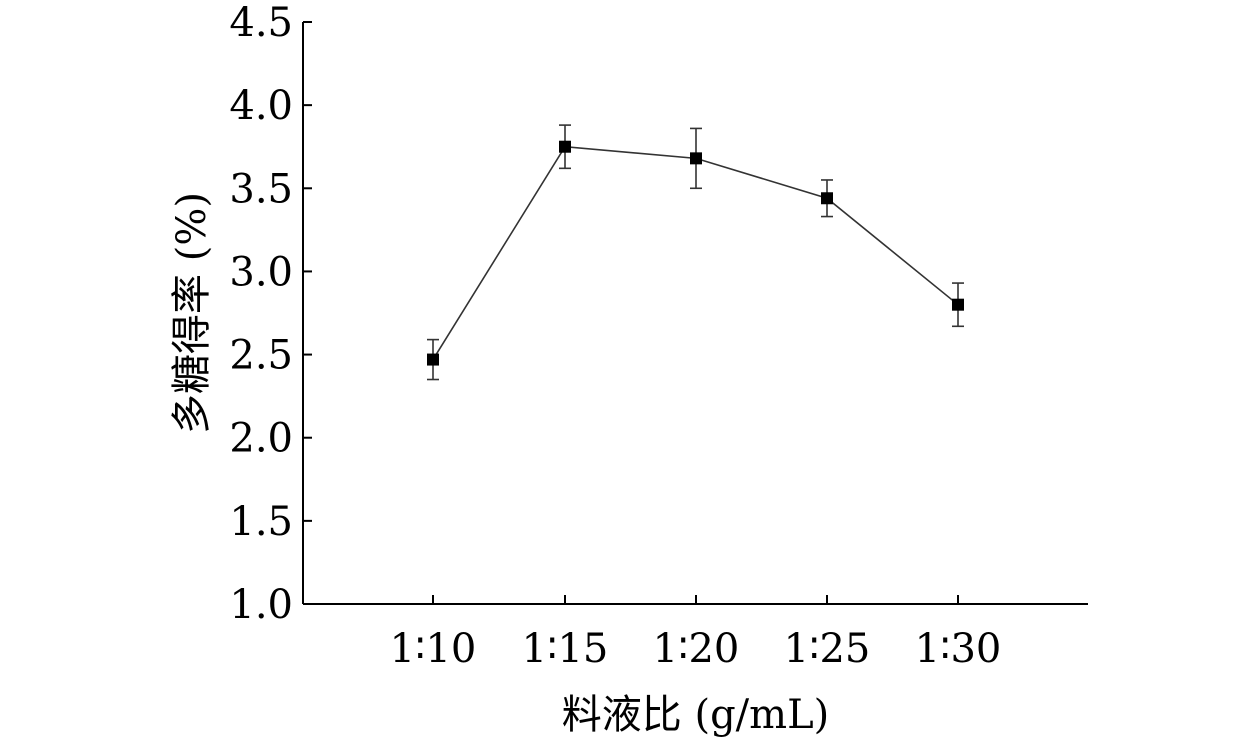 This screenshot has height=741, width=1260. Describe the element at coordinates (696, 715) in the screenshot. I see `x-axis-title: 料液比 (g/mL)` at that location.